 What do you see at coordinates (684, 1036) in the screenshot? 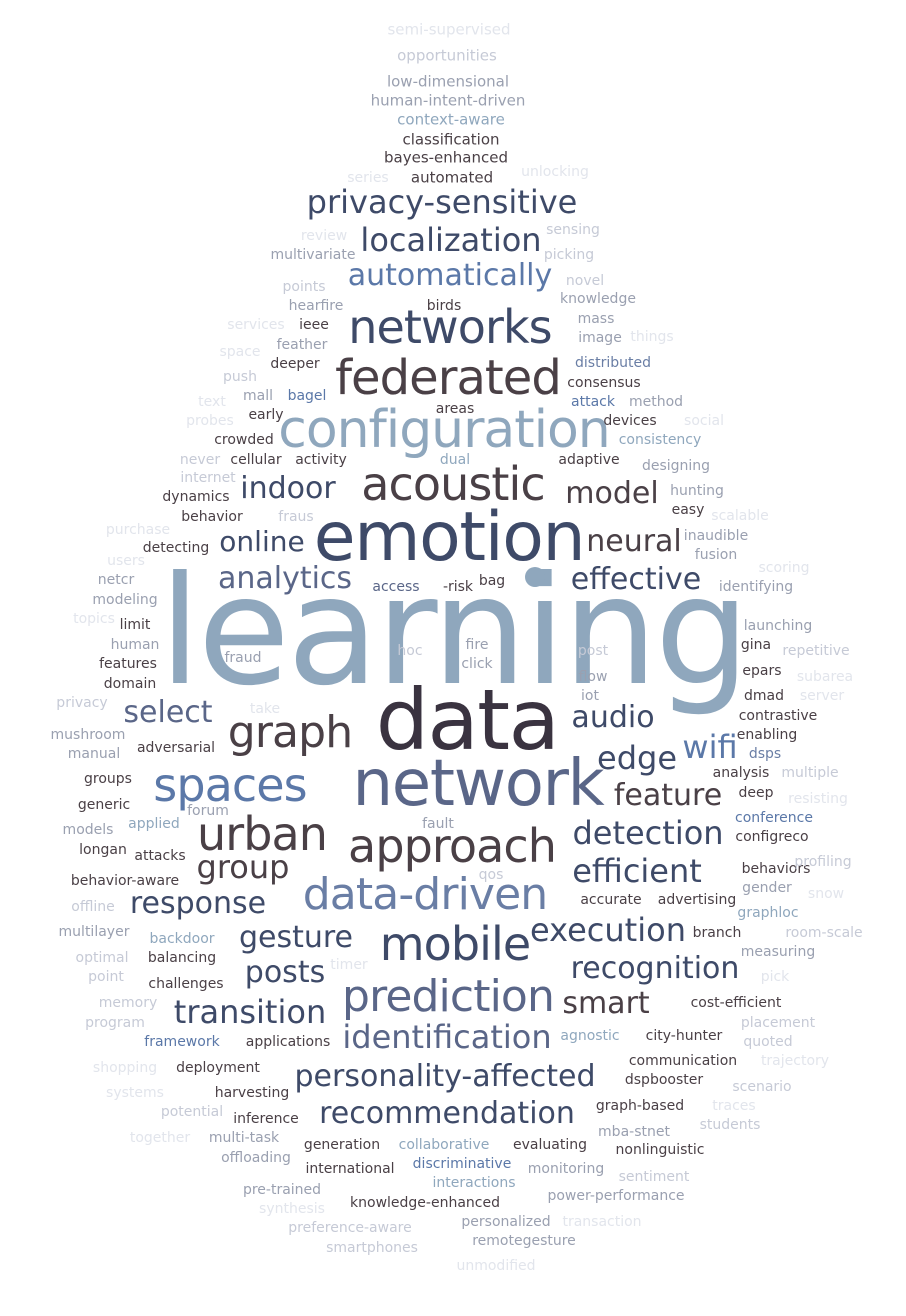
I see `word-city-hunter: city-hunter` at bounding box center [684, 1036].